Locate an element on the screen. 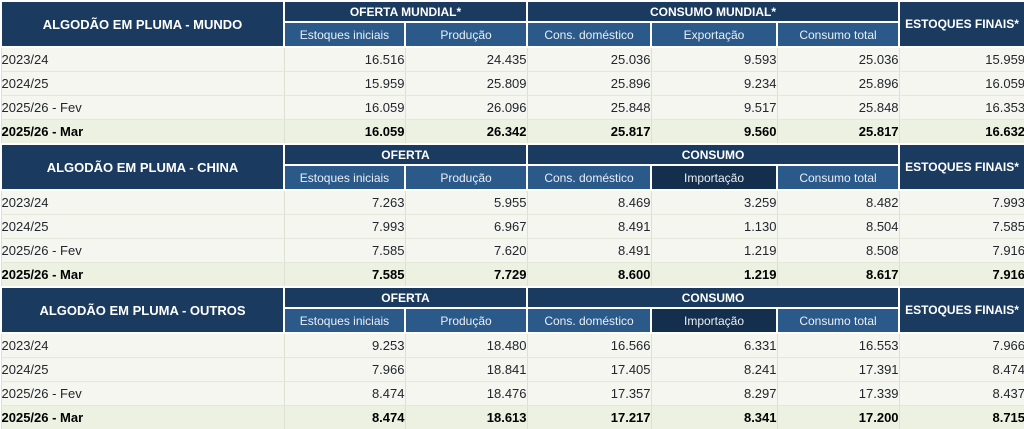 Image resolution: width=1024 pixels, height=429 pixels. value-cell: 1.219 is located at coordinates (714, 251).